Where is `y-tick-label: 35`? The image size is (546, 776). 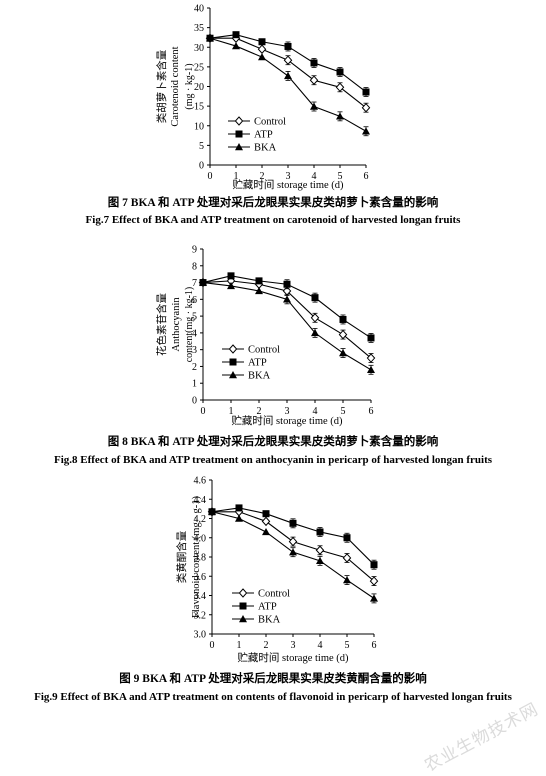
y-tick-label: 35 is located at coordinates (199, 28).